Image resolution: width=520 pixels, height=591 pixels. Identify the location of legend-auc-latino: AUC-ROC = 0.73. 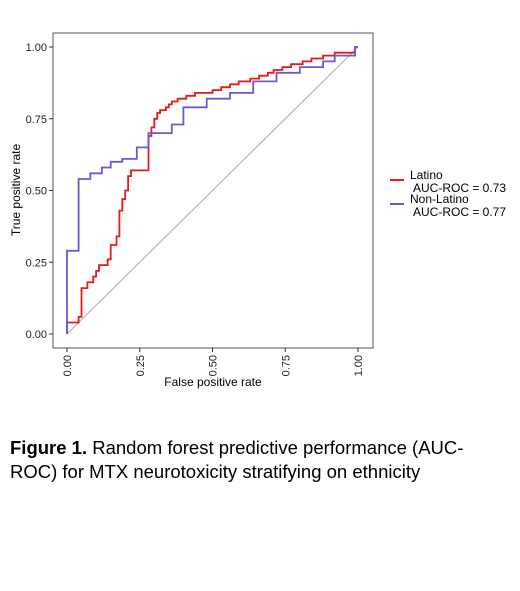
(459, 188).